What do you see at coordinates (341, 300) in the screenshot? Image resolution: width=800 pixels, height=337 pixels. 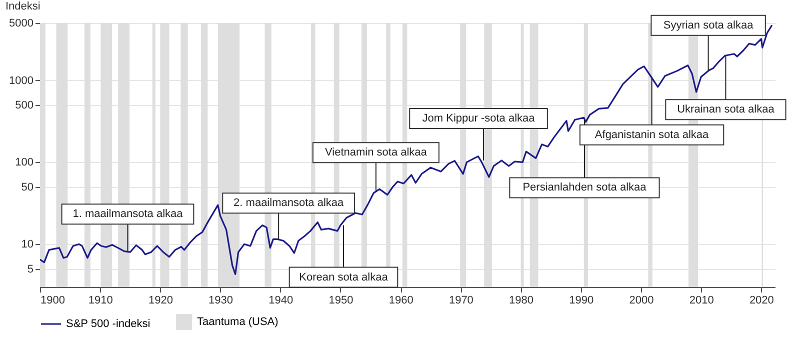 I see `x-tick-label: 1950` at bounding box center [341, 300].